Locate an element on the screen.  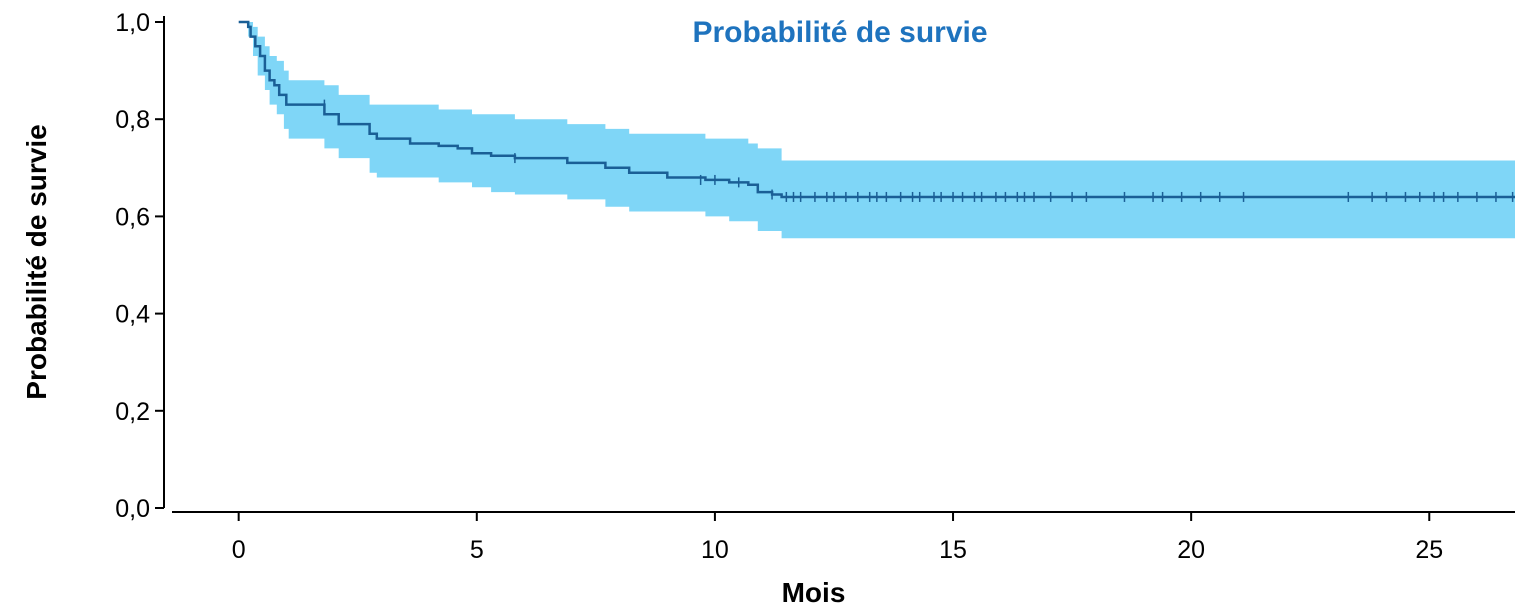
x-tick-label: 5 is located at coordinates (477, 550).